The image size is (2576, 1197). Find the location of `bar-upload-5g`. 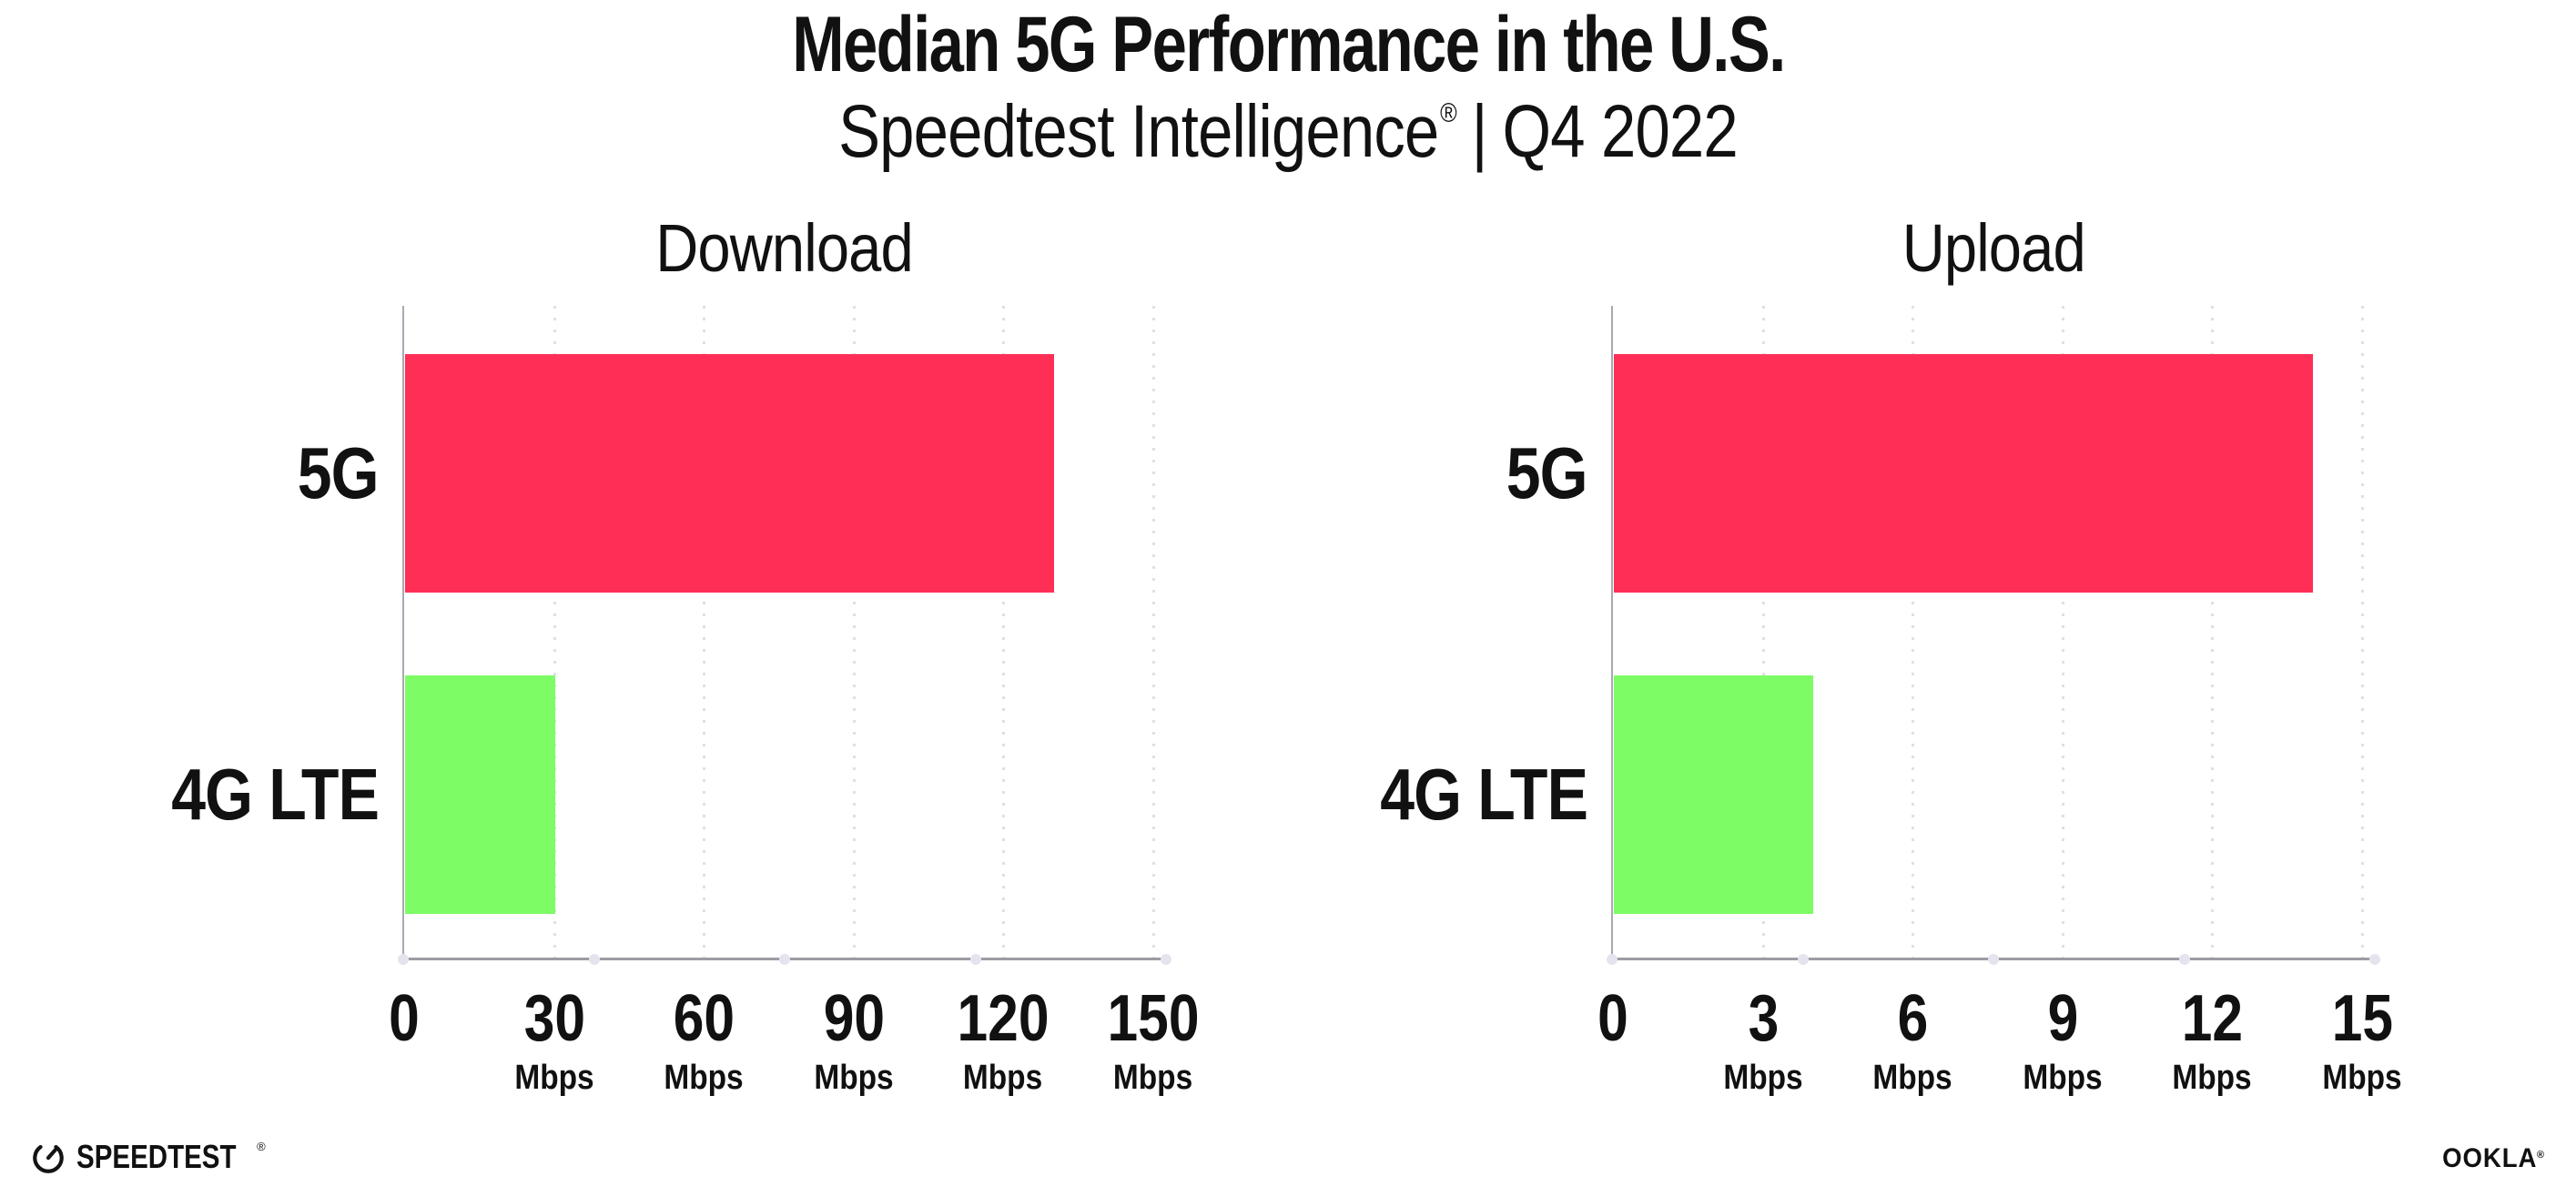

bar-upload-5g is located at coordinates (1963, 473).